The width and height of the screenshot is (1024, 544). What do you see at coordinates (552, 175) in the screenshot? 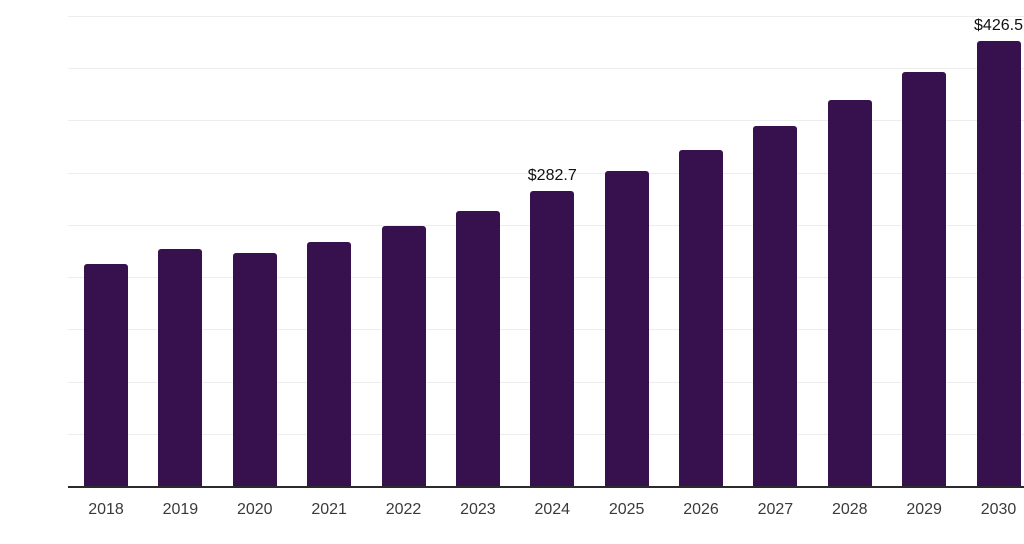
I see `value-label-2024: $282.7` at bounding box center [552, 175].